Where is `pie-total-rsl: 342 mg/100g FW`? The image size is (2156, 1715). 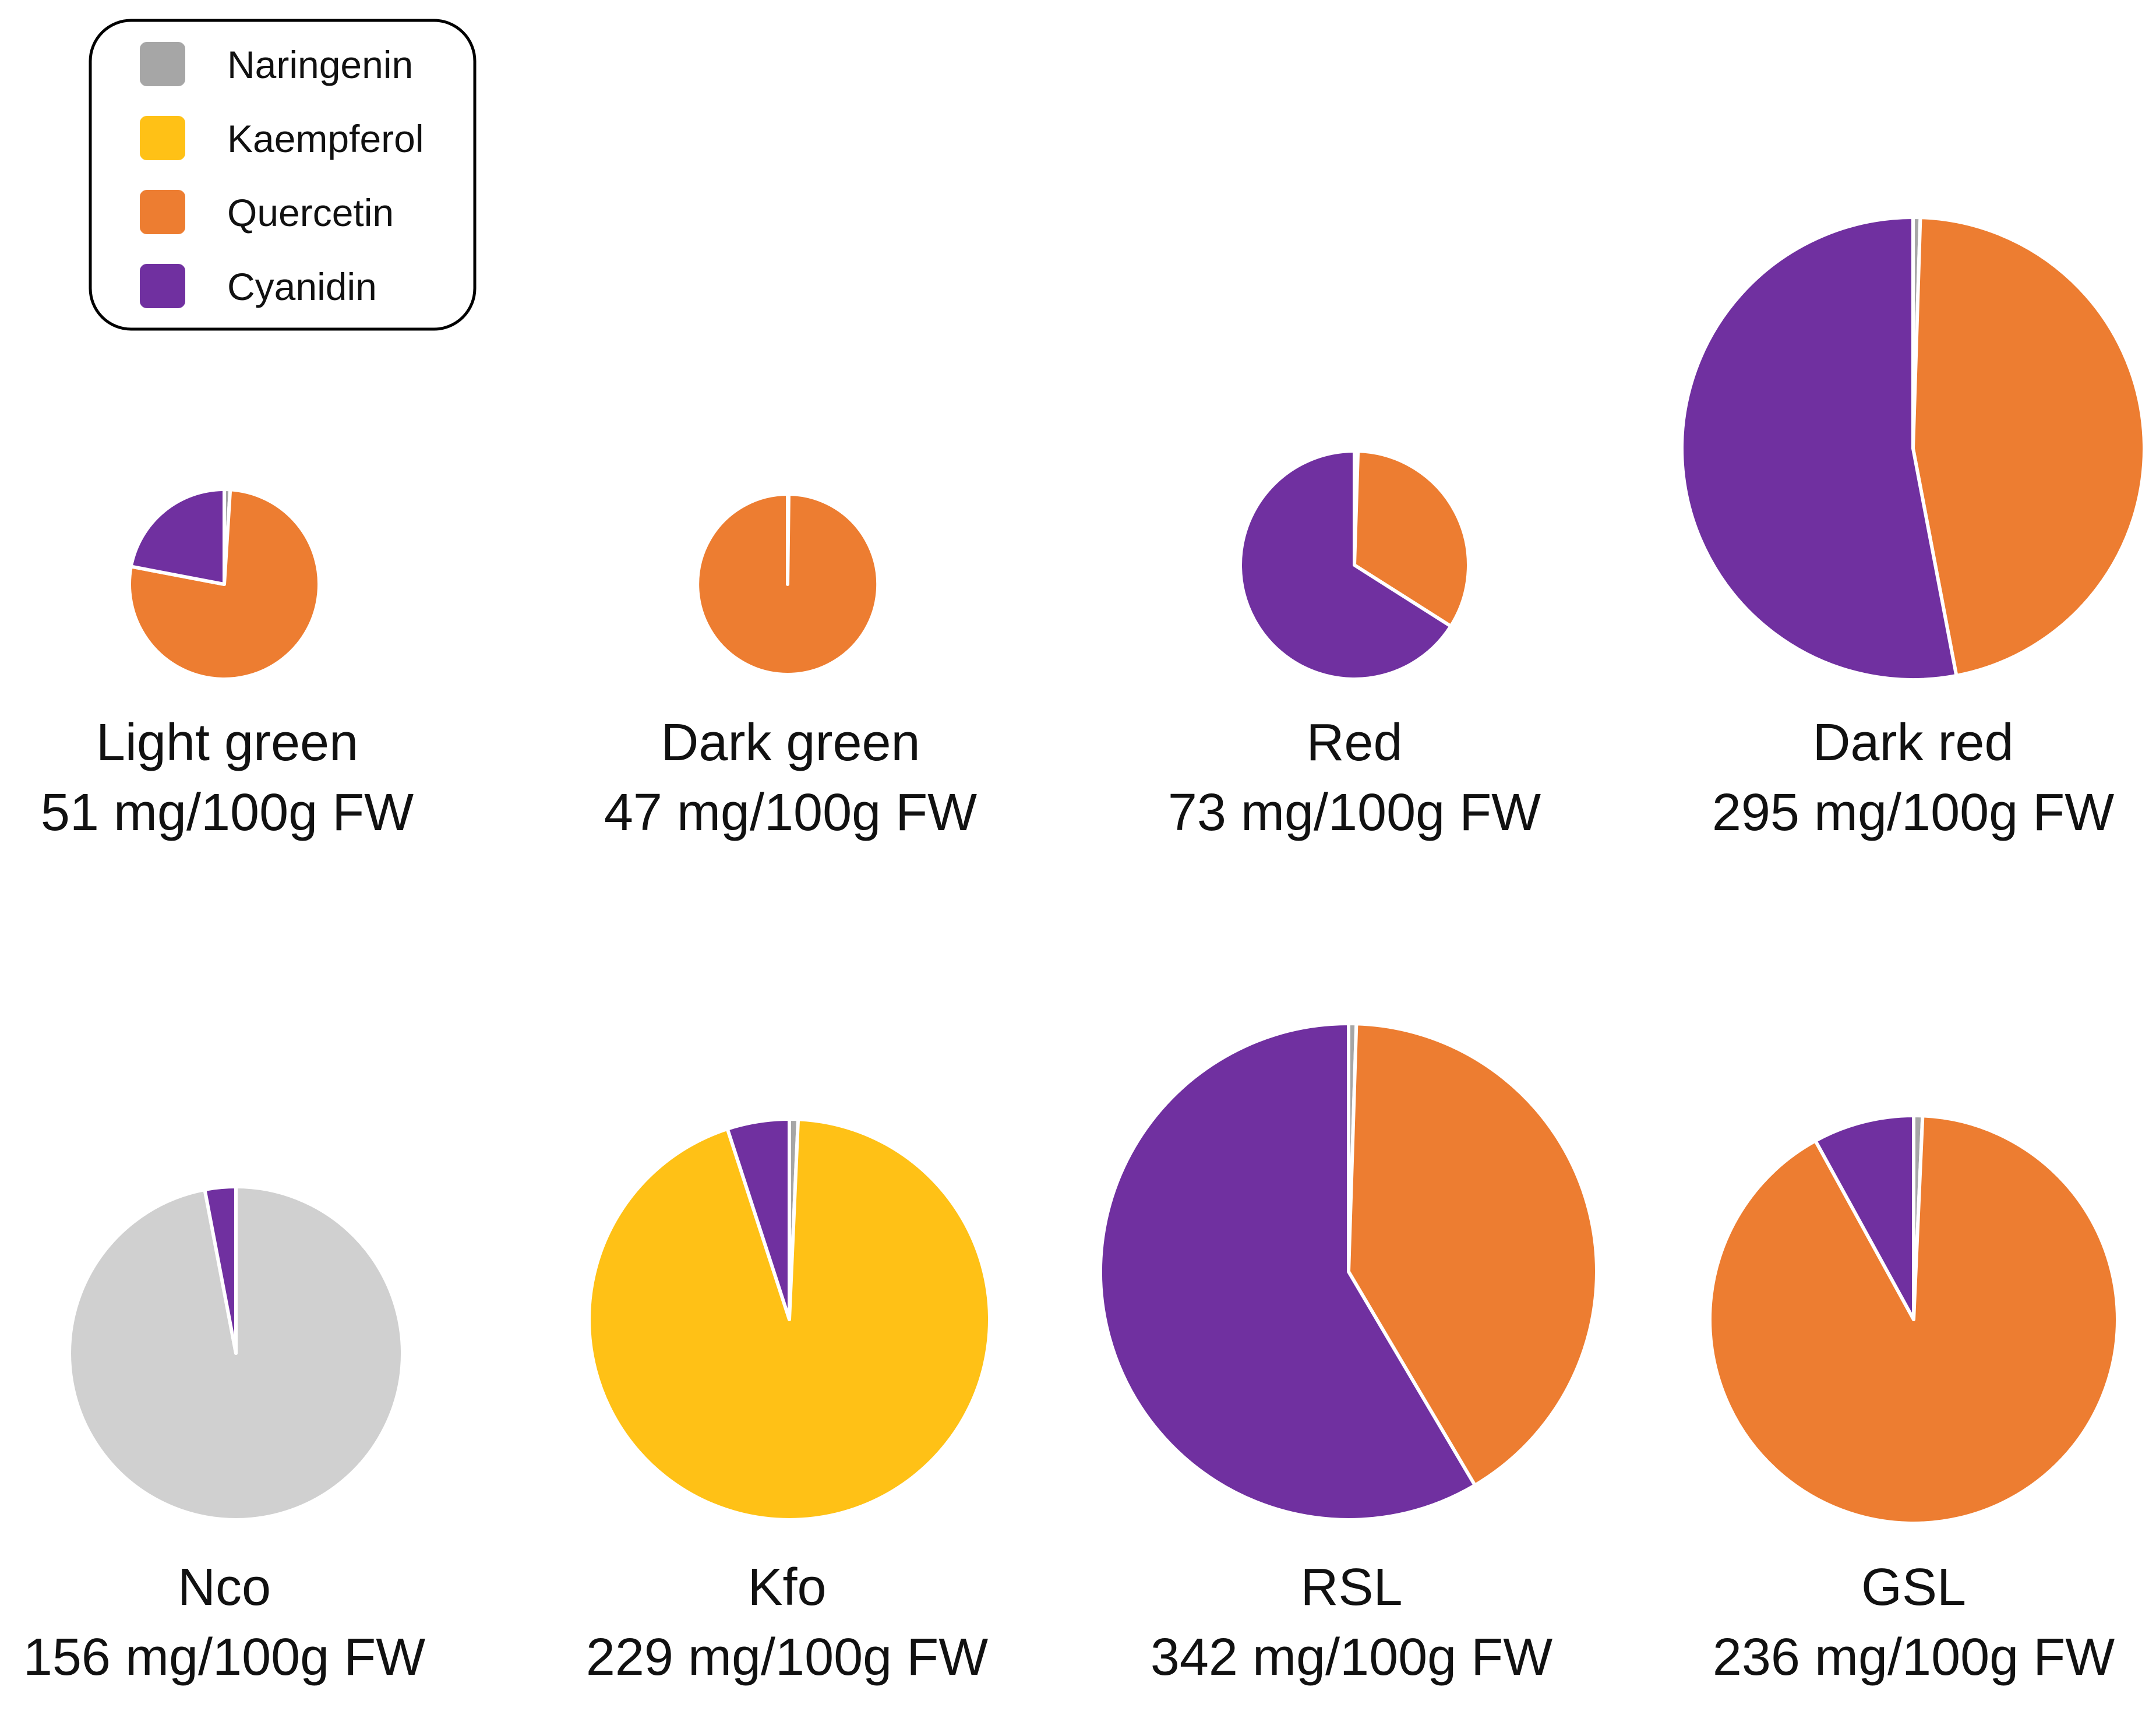
pie-total-rsl: 342 mg/100g FW is located at coordinates (1351, 1657).